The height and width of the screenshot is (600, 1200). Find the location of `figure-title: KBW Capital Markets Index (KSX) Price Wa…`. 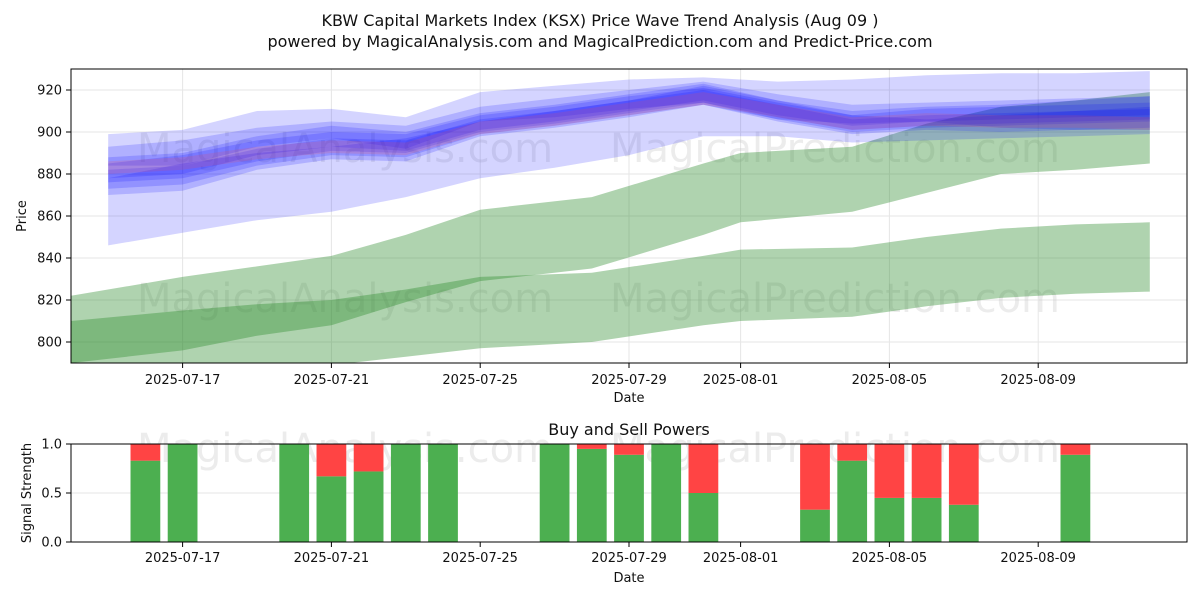

figure-title: KBW Capital Markets Index (KSX) Price Wa… is located at coordinates (600, 20).